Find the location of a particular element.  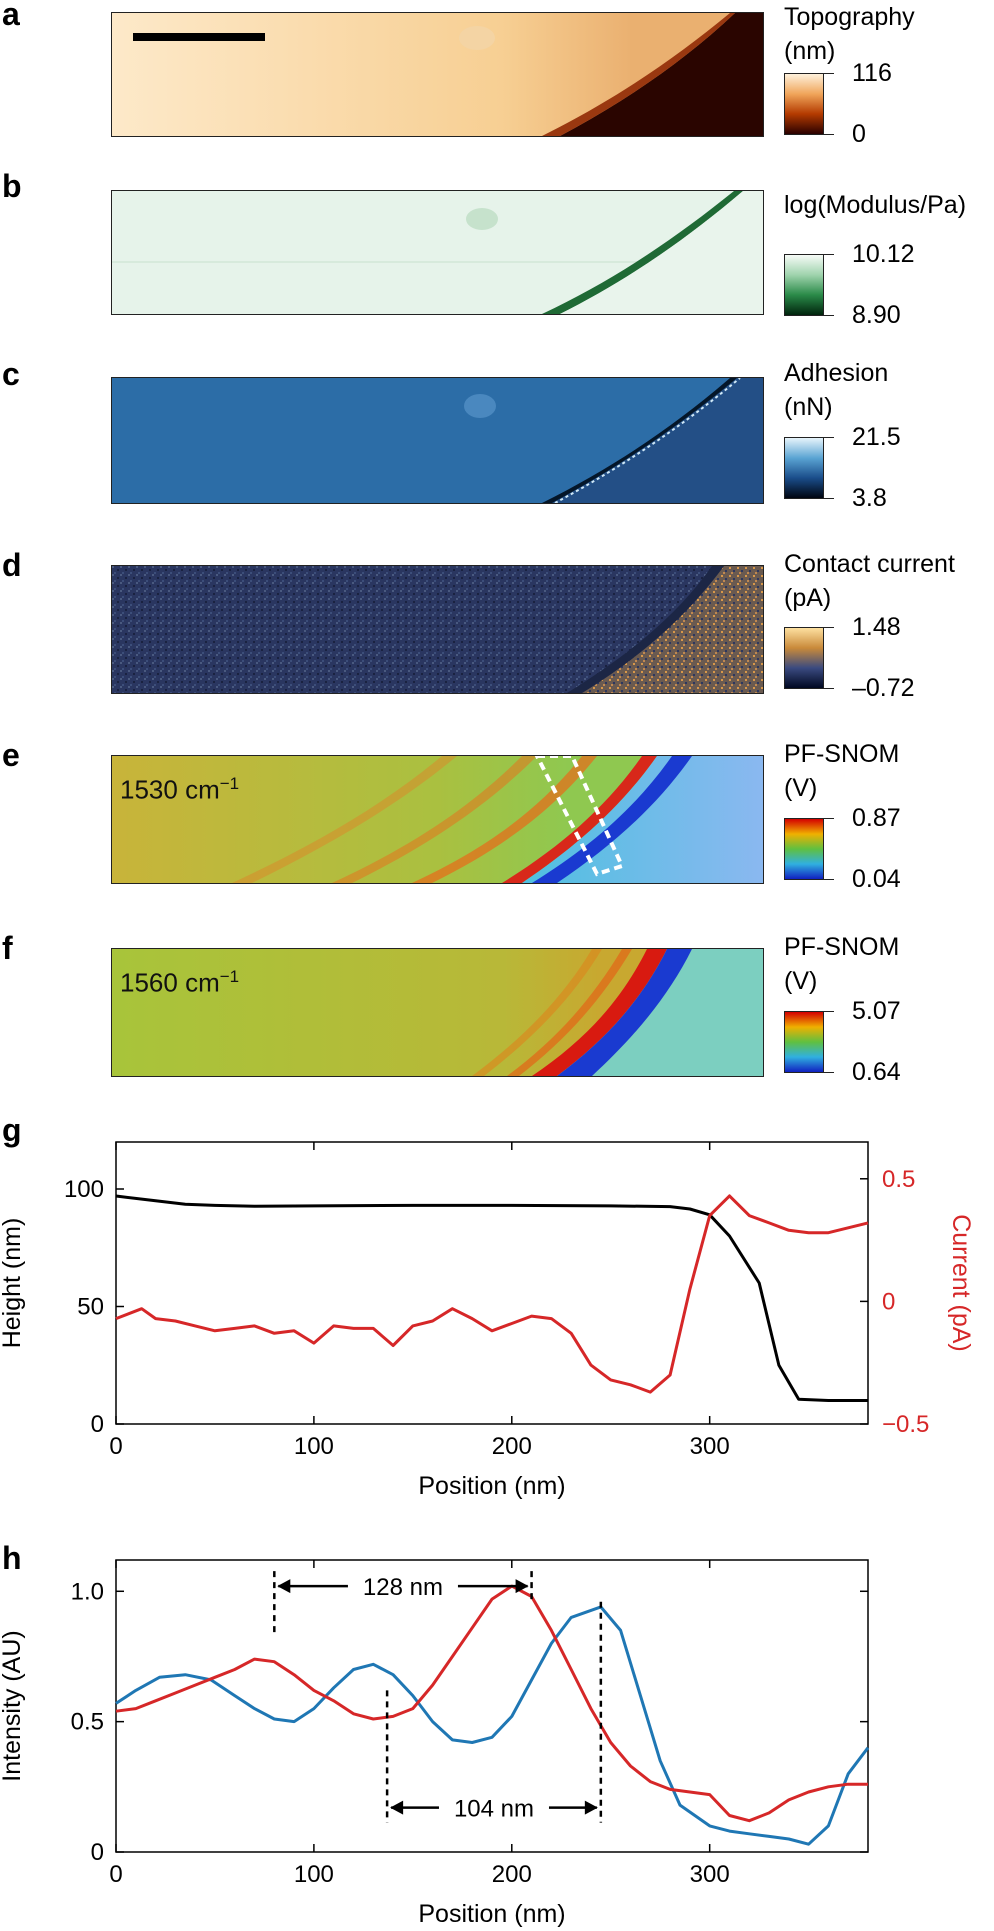

current-colorbar is located at coordinates (804, 658).